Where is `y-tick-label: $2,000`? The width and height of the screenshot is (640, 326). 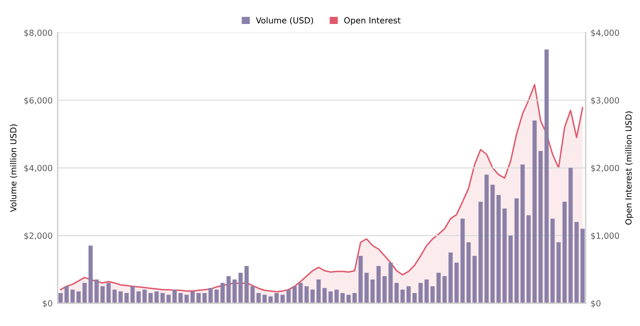
y-tick-label: $2,000 is located at coordinates (38, 236).